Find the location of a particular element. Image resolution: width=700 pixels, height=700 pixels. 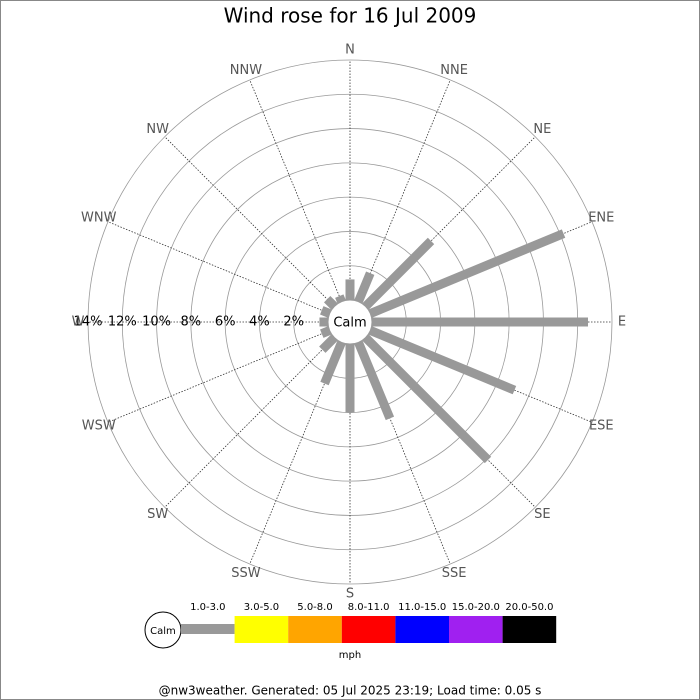

legend-label: 3.0-5.0 is located at coordinates (261, 607).